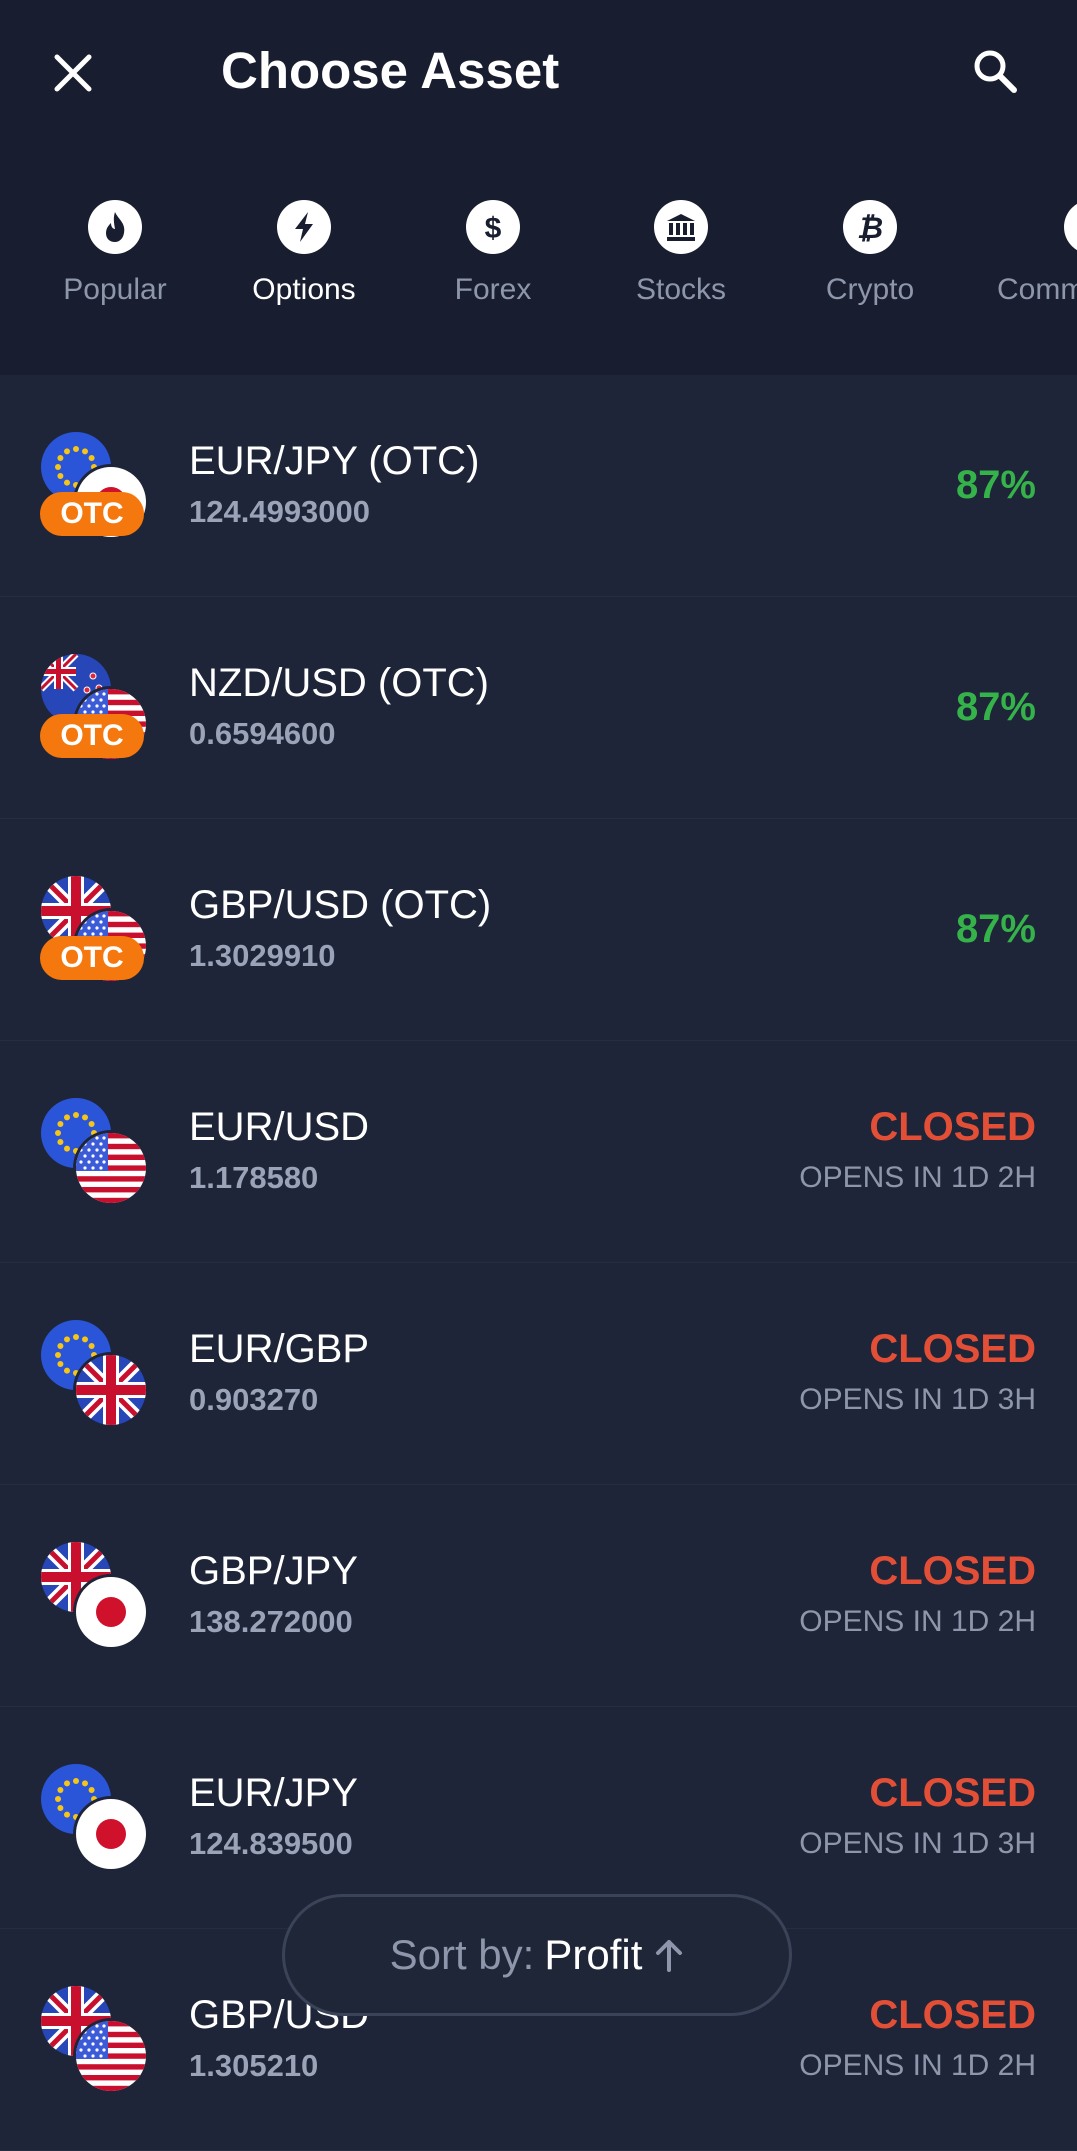 The height and width of the screenshot is (2151, 1077). Describe the element at coordinates (111, 1390) in the screenshot. I see `uk-flag-icon` at that location.